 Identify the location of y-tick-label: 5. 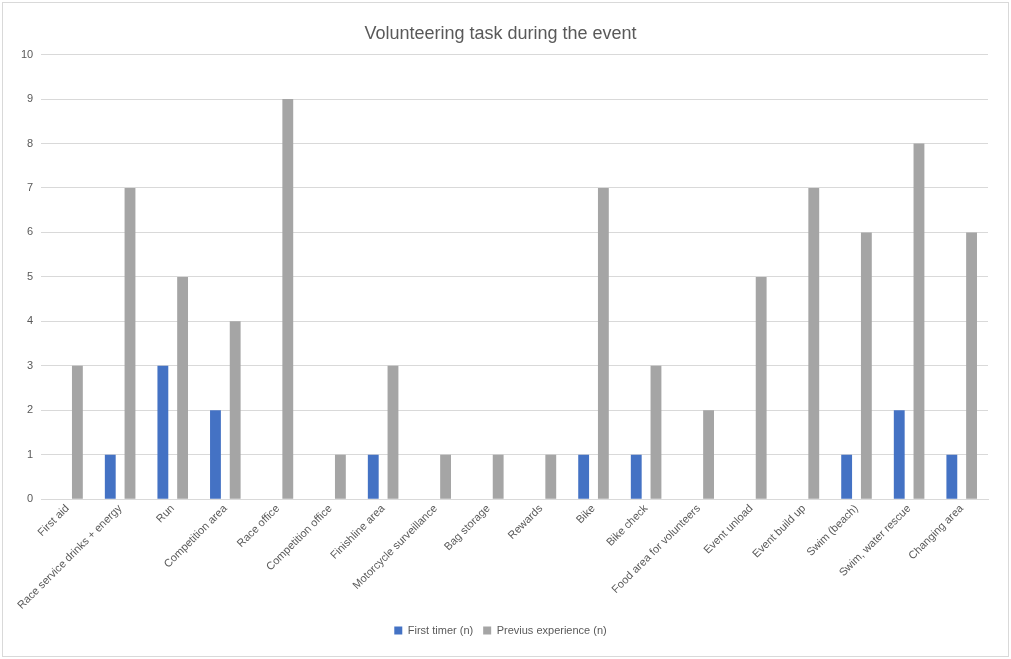
(30, 275).